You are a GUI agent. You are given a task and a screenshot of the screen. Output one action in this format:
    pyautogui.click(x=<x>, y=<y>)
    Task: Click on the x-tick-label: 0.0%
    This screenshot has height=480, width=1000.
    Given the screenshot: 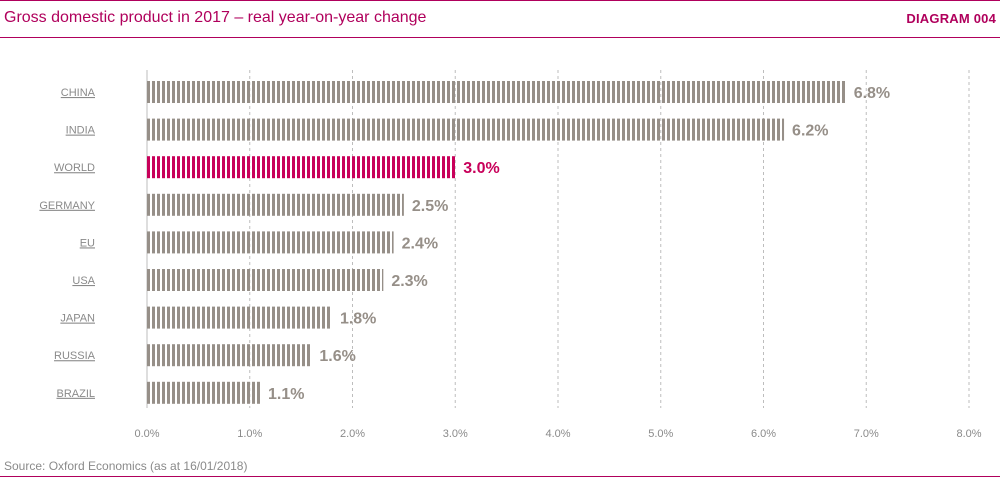 What is the action you would take?
    pyautogui.click(x=146, y=434)
    